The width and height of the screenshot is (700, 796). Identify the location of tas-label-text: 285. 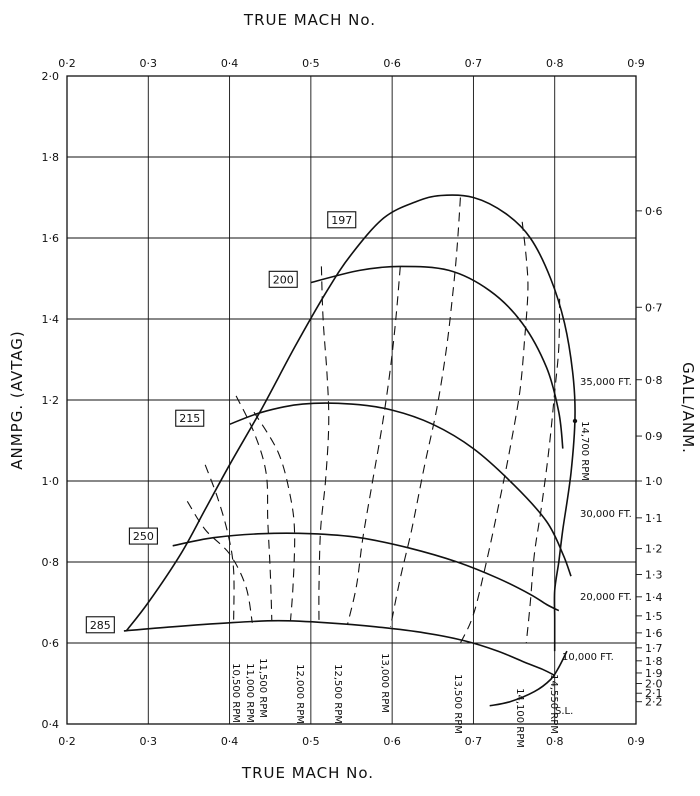
(100, 625).